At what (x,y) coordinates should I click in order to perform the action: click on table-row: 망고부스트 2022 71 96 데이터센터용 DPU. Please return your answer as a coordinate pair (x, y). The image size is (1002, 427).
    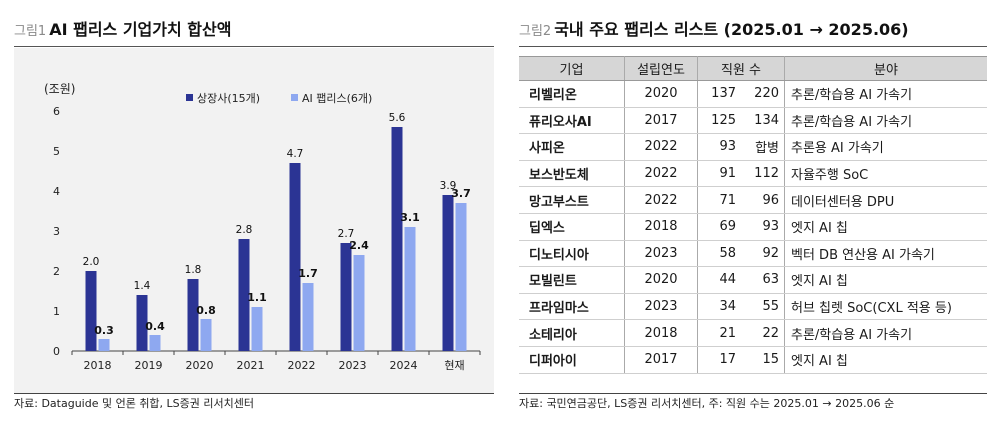
    Looking at the image, I should click on (753, 200).